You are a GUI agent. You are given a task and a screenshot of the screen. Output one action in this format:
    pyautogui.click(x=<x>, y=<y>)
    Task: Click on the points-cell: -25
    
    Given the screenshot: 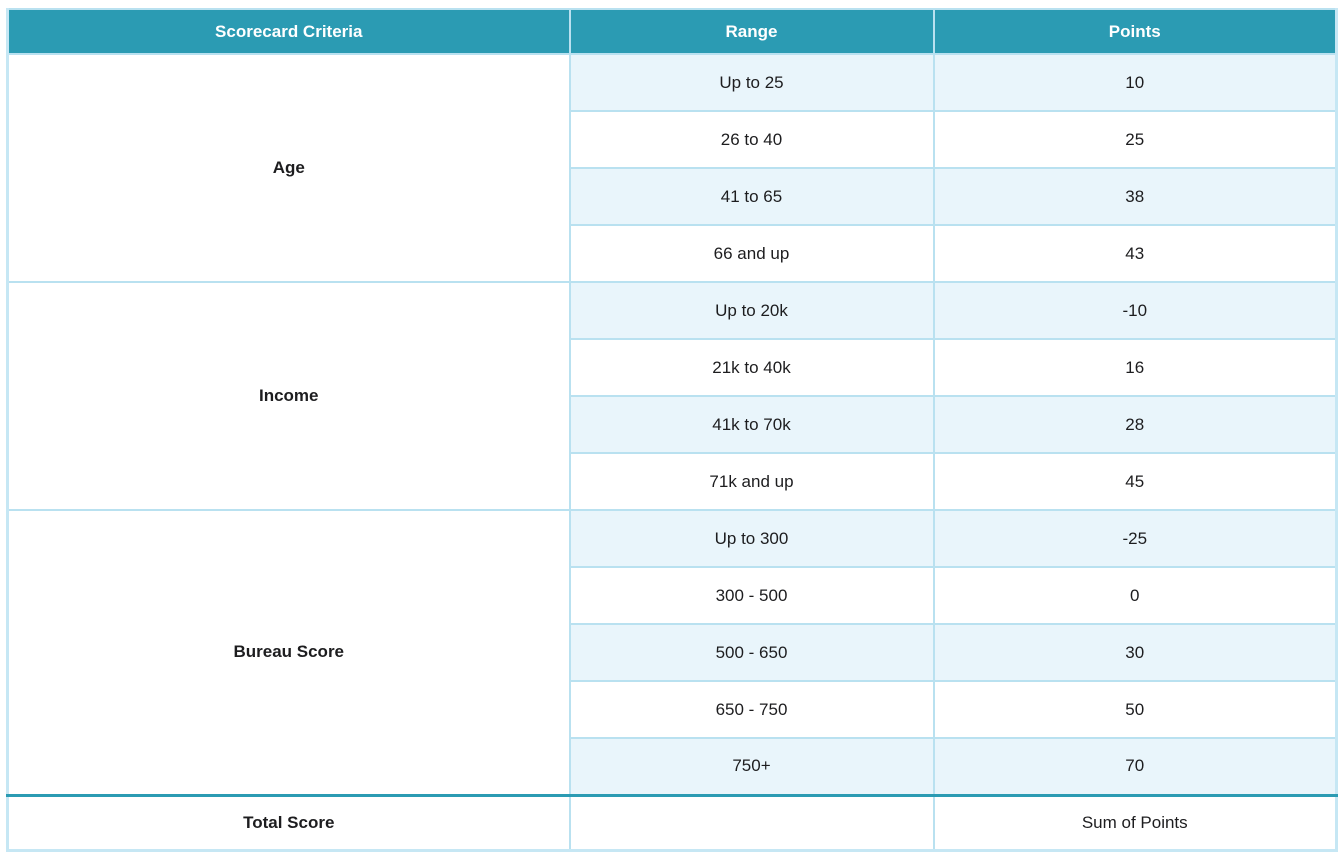 What is the action you would take?
    pyautogui.click(x=1135, y=538)
    